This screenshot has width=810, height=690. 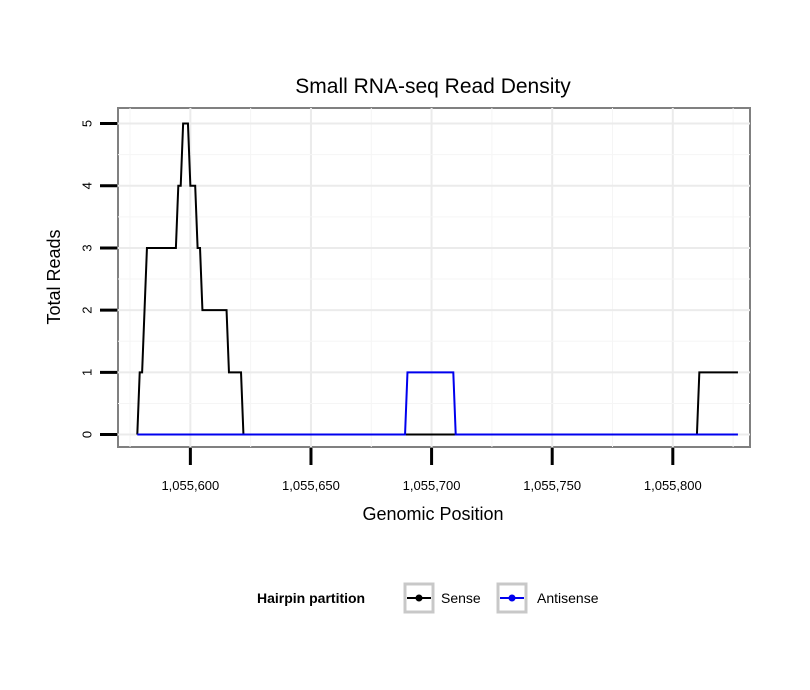 What do you see at coordinates (461, 598) in the screenshot?
I see `legend-label-sense: Sense` at bounding box center [461, 598].